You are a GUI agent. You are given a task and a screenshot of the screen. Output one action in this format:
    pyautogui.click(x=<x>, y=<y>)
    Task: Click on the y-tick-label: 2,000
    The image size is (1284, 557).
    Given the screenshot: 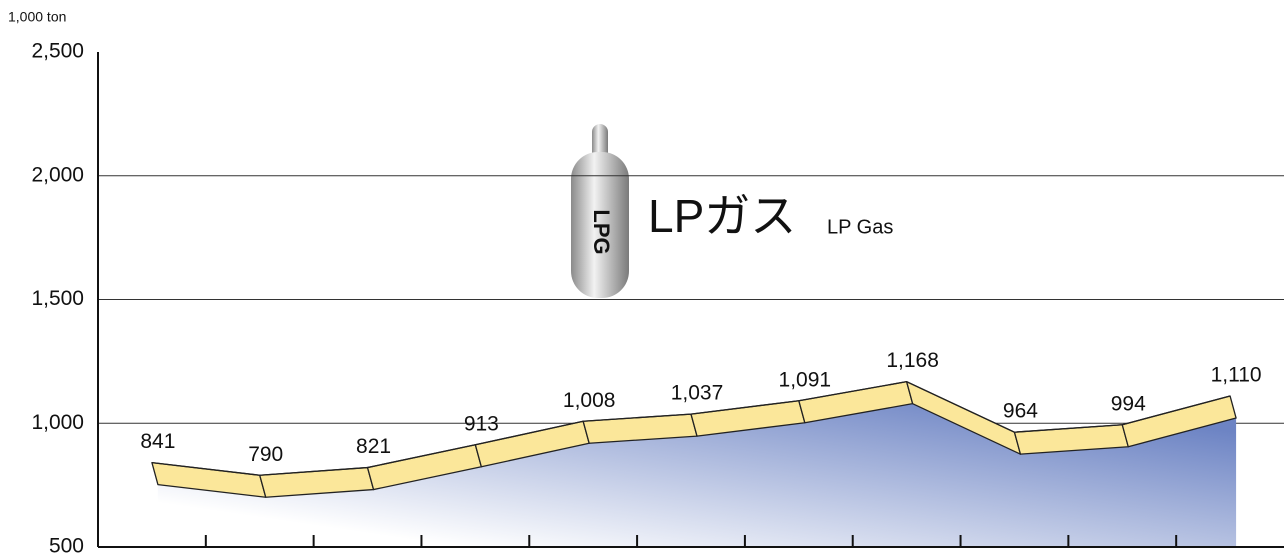 What is the action you would take?
    pyautogui.click(x=57, y=174)
    